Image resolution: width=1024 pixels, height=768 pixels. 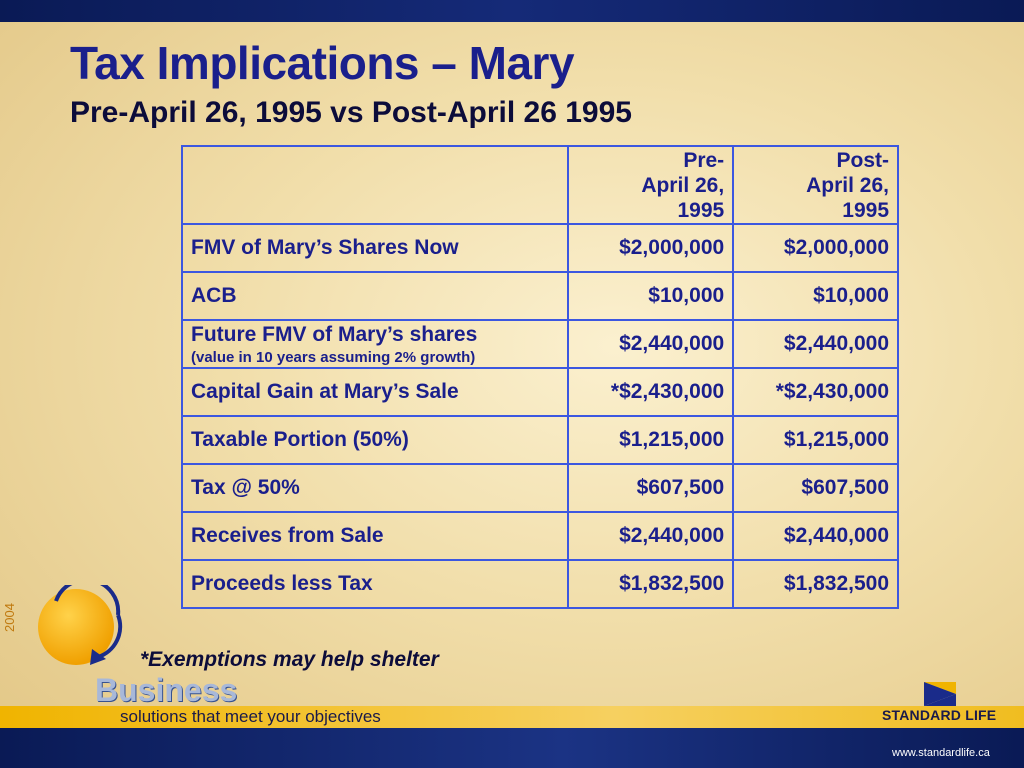 What do you see at coordinates (375, 584) in the screenshot?
I see `row-label: Proceeds less Tax` at bounding box center [375, 584].